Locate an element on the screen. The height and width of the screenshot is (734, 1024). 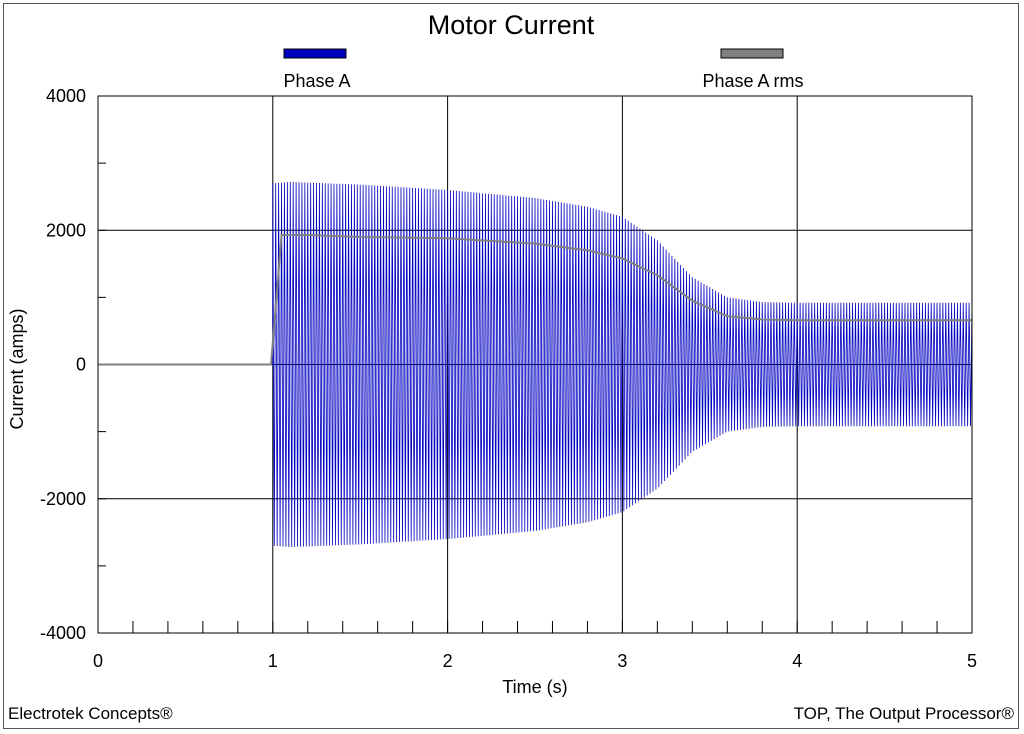
x-tick-label: 5 is located at coordinates (972, 661).